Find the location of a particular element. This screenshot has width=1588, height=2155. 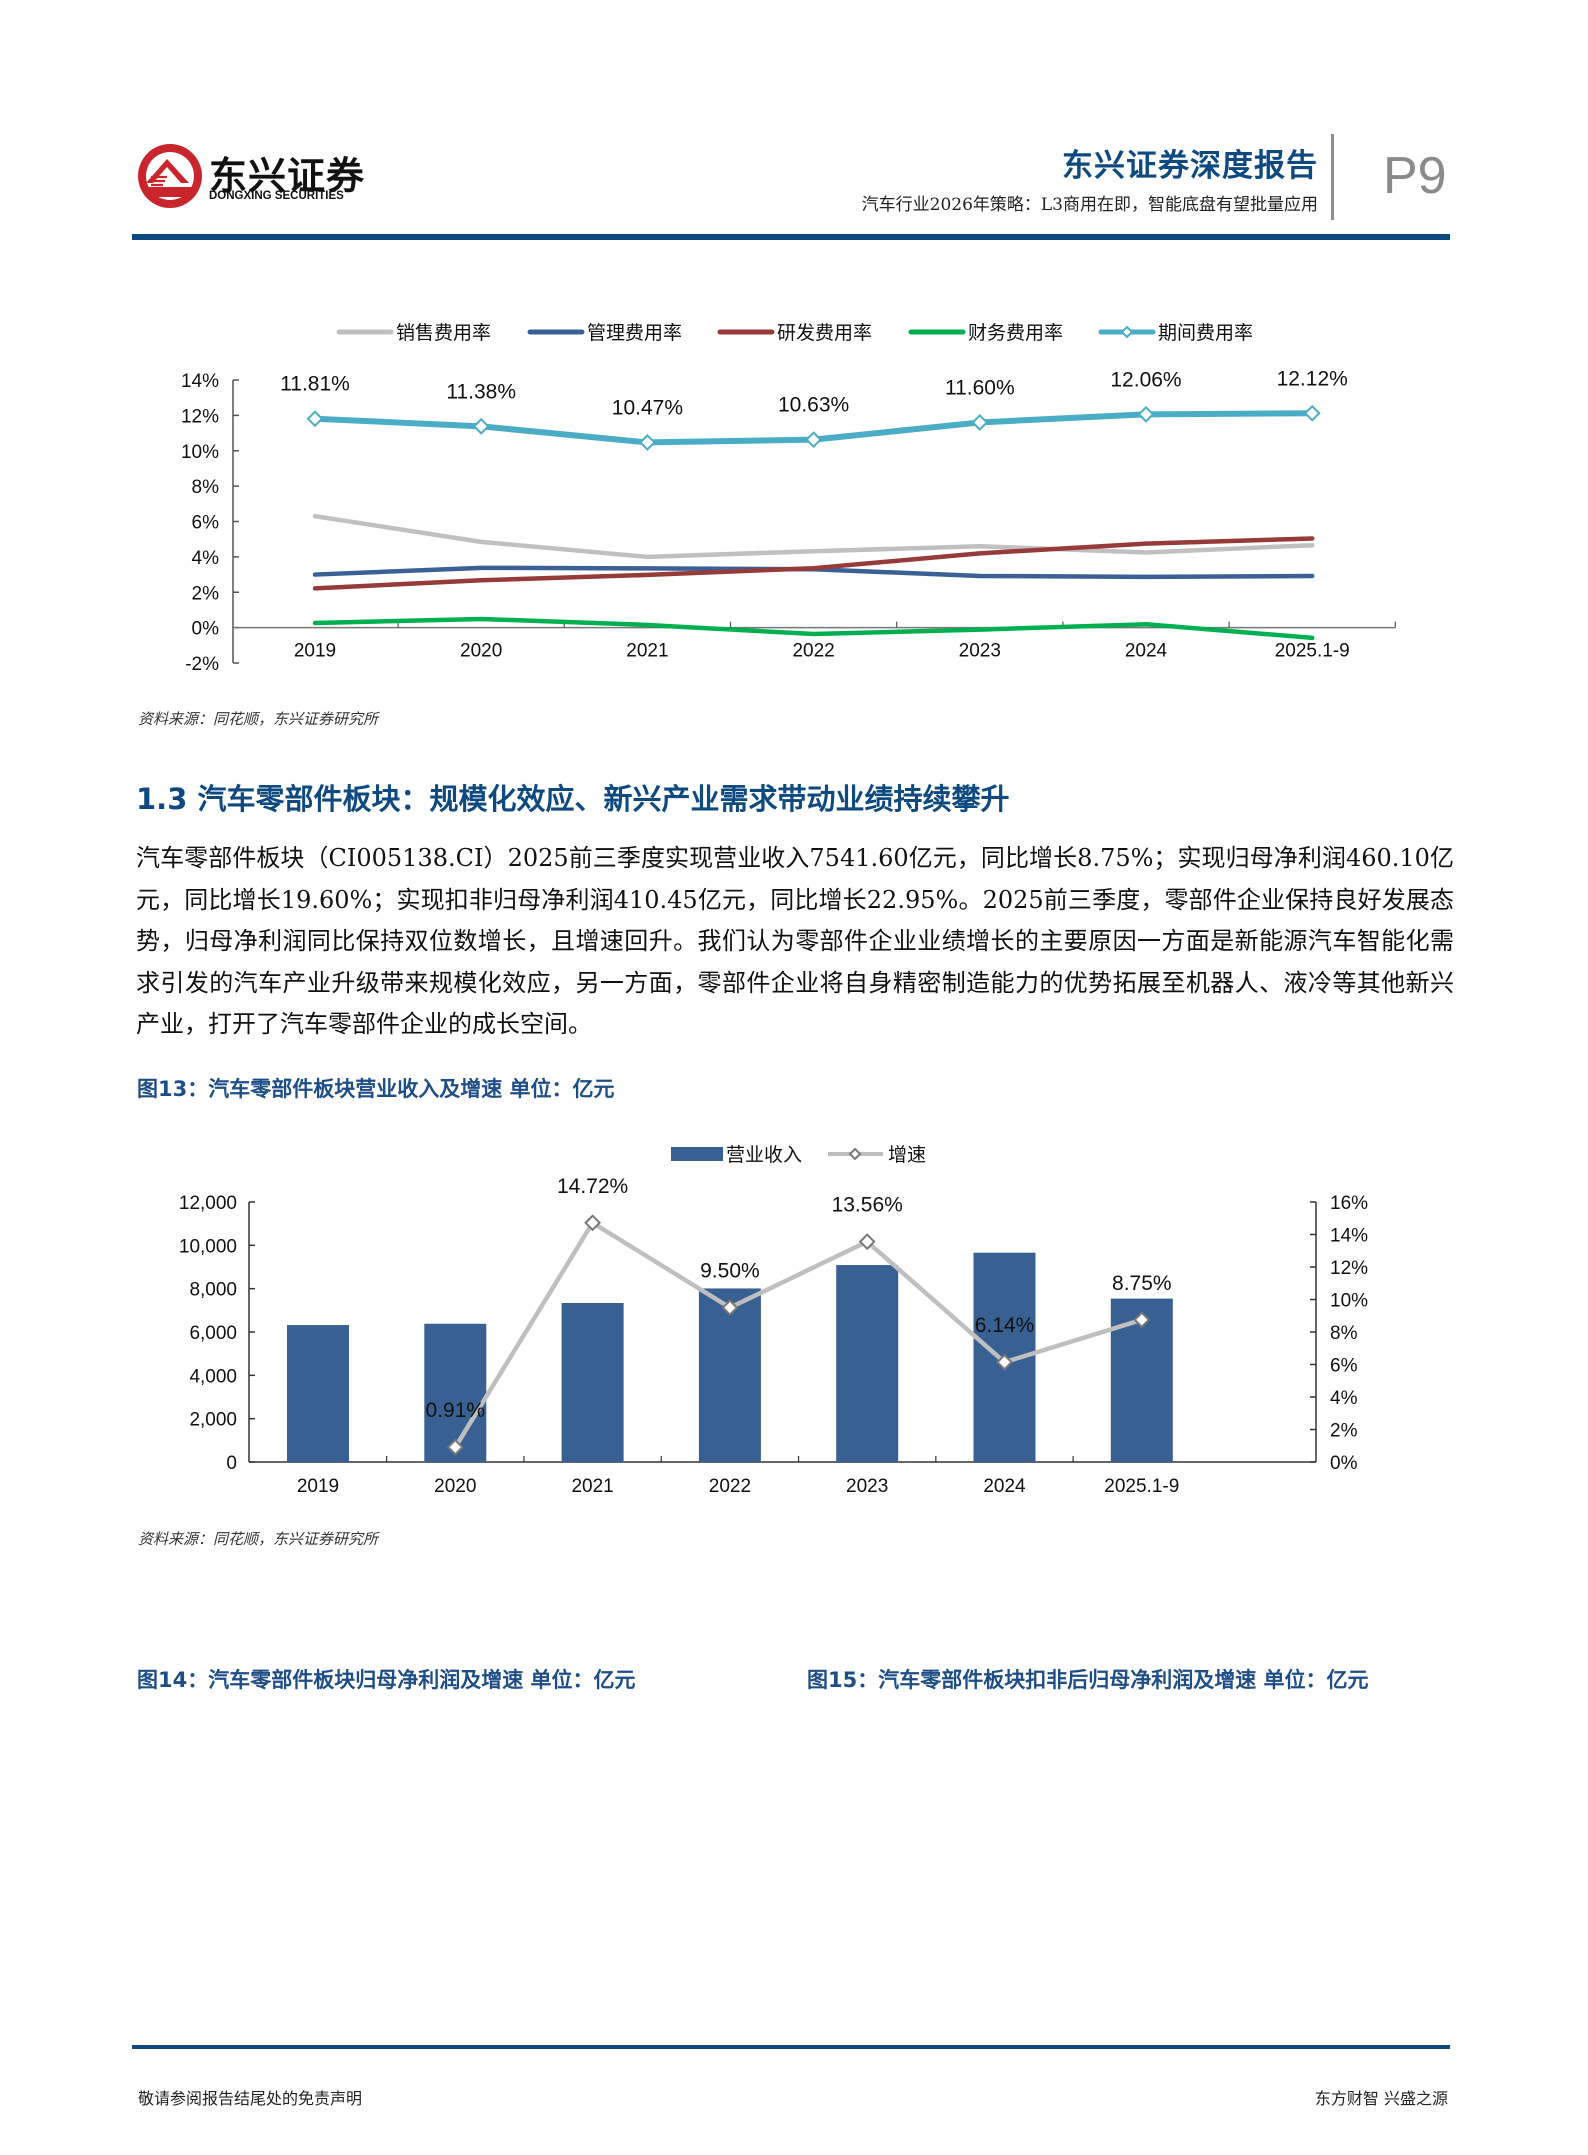

legend-item: 销售费用率 is located at coordinates (413, 333).